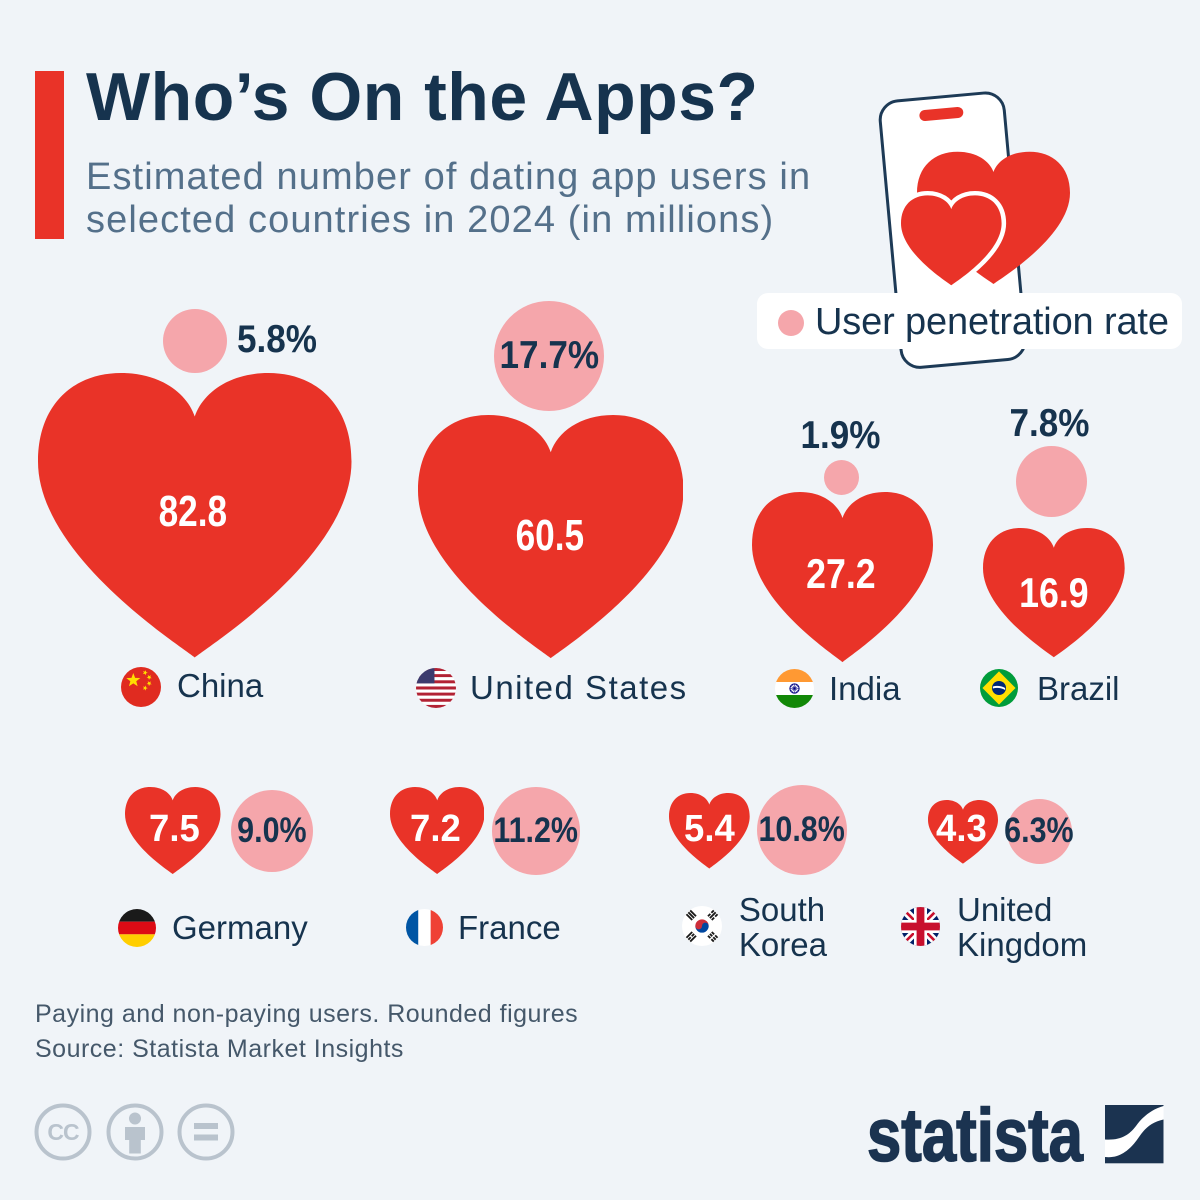 This screenshot has height=1200, width=1200. Describe the element at coordinates (975, 1135) in the screenshot. I see `svg-text: statista` at that location.